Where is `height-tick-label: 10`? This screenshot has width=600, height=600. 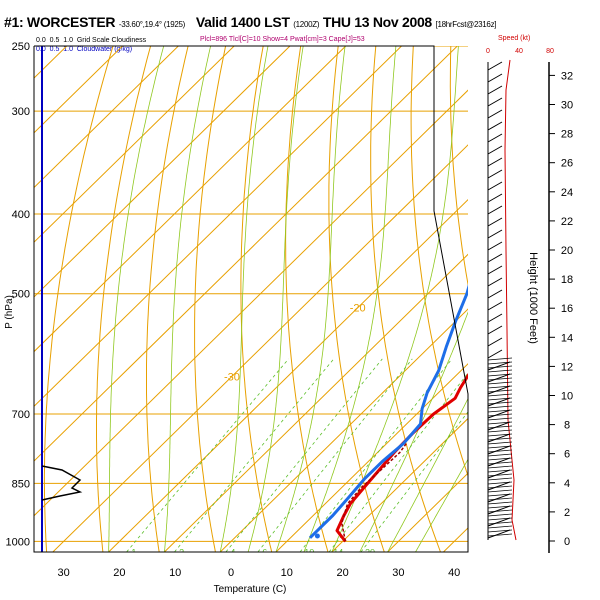 height-tick-label: 10 is located at coordinates (567, 397).